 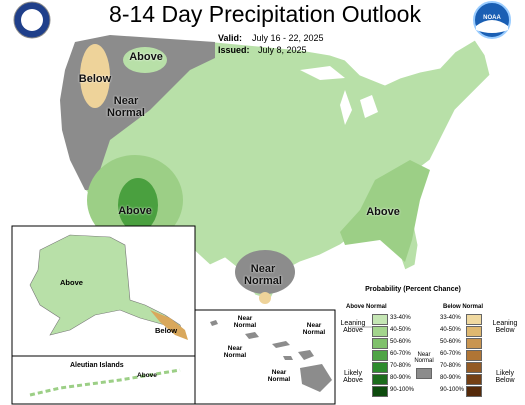 I want to click on alaska, so click(x=107, y=286).